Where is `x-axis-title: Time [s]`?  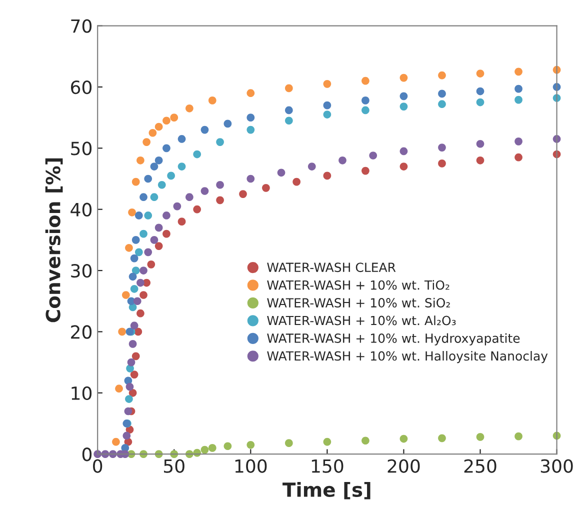
x-axis-title: Time [s] is located at coordinates (326, 491).